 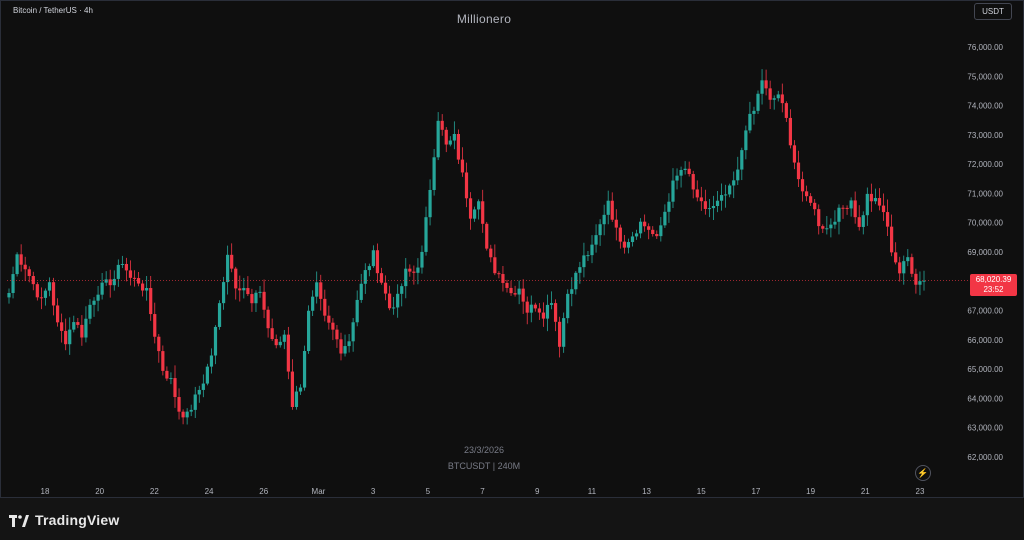 What do you see at coordinates (985, 340) in the screenshot?
I see `y-tick-label: 66,000.00` at bounding box center [985, 340].